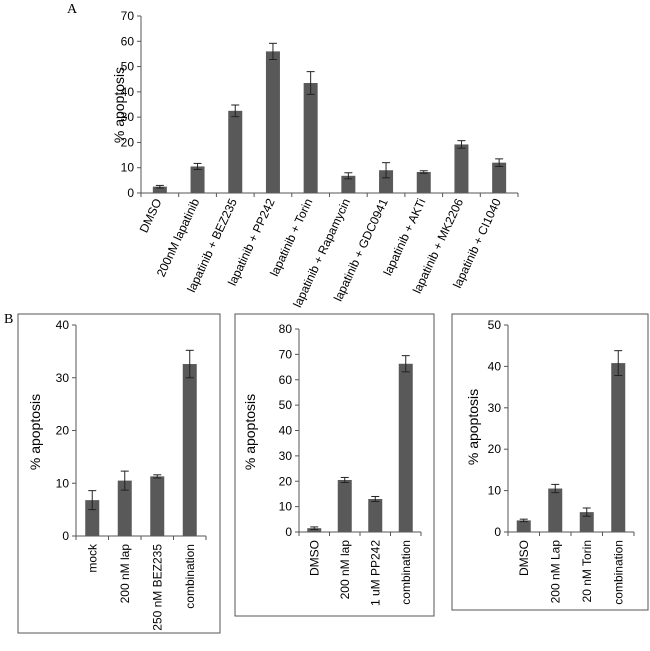 This screenshot has height=651, width=650. I want to click on x-tick-label: 250 nM BEZ235, so click(157, 587).